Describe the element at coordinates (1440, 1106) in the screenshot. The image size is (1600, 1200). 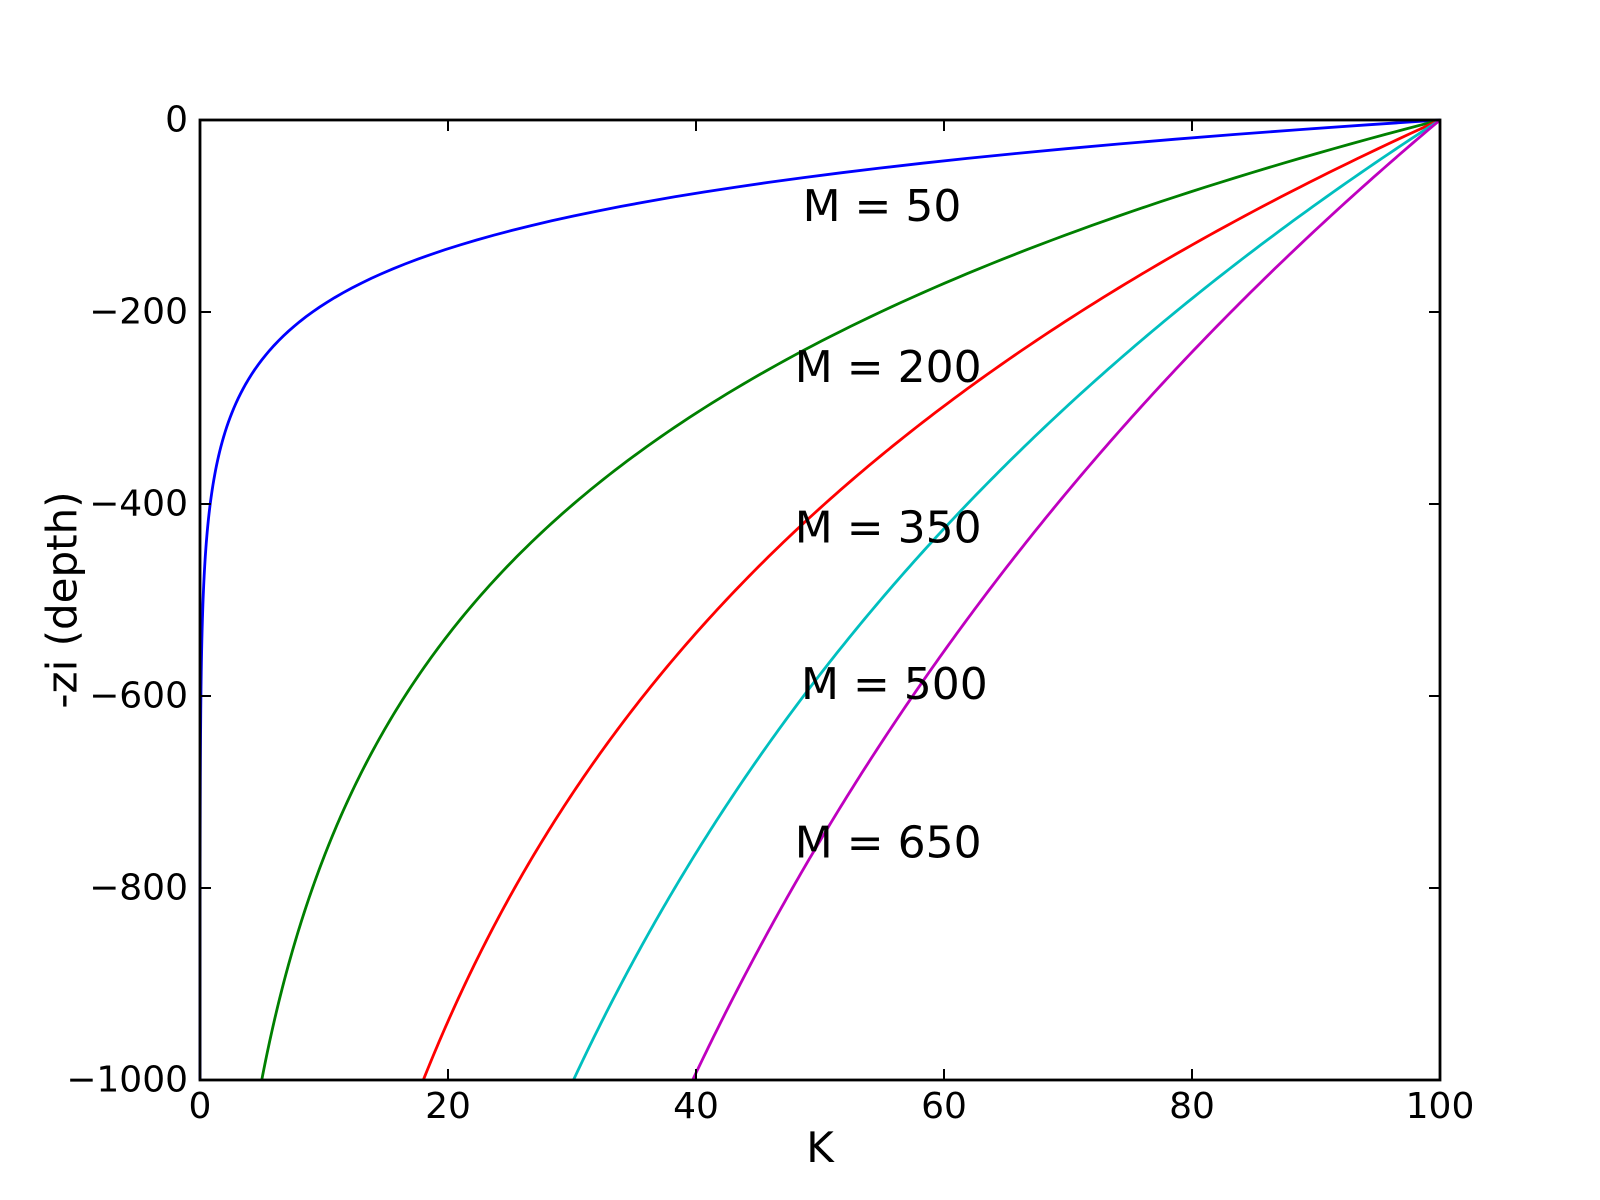
I see `x-tick-label: 100` at that location.